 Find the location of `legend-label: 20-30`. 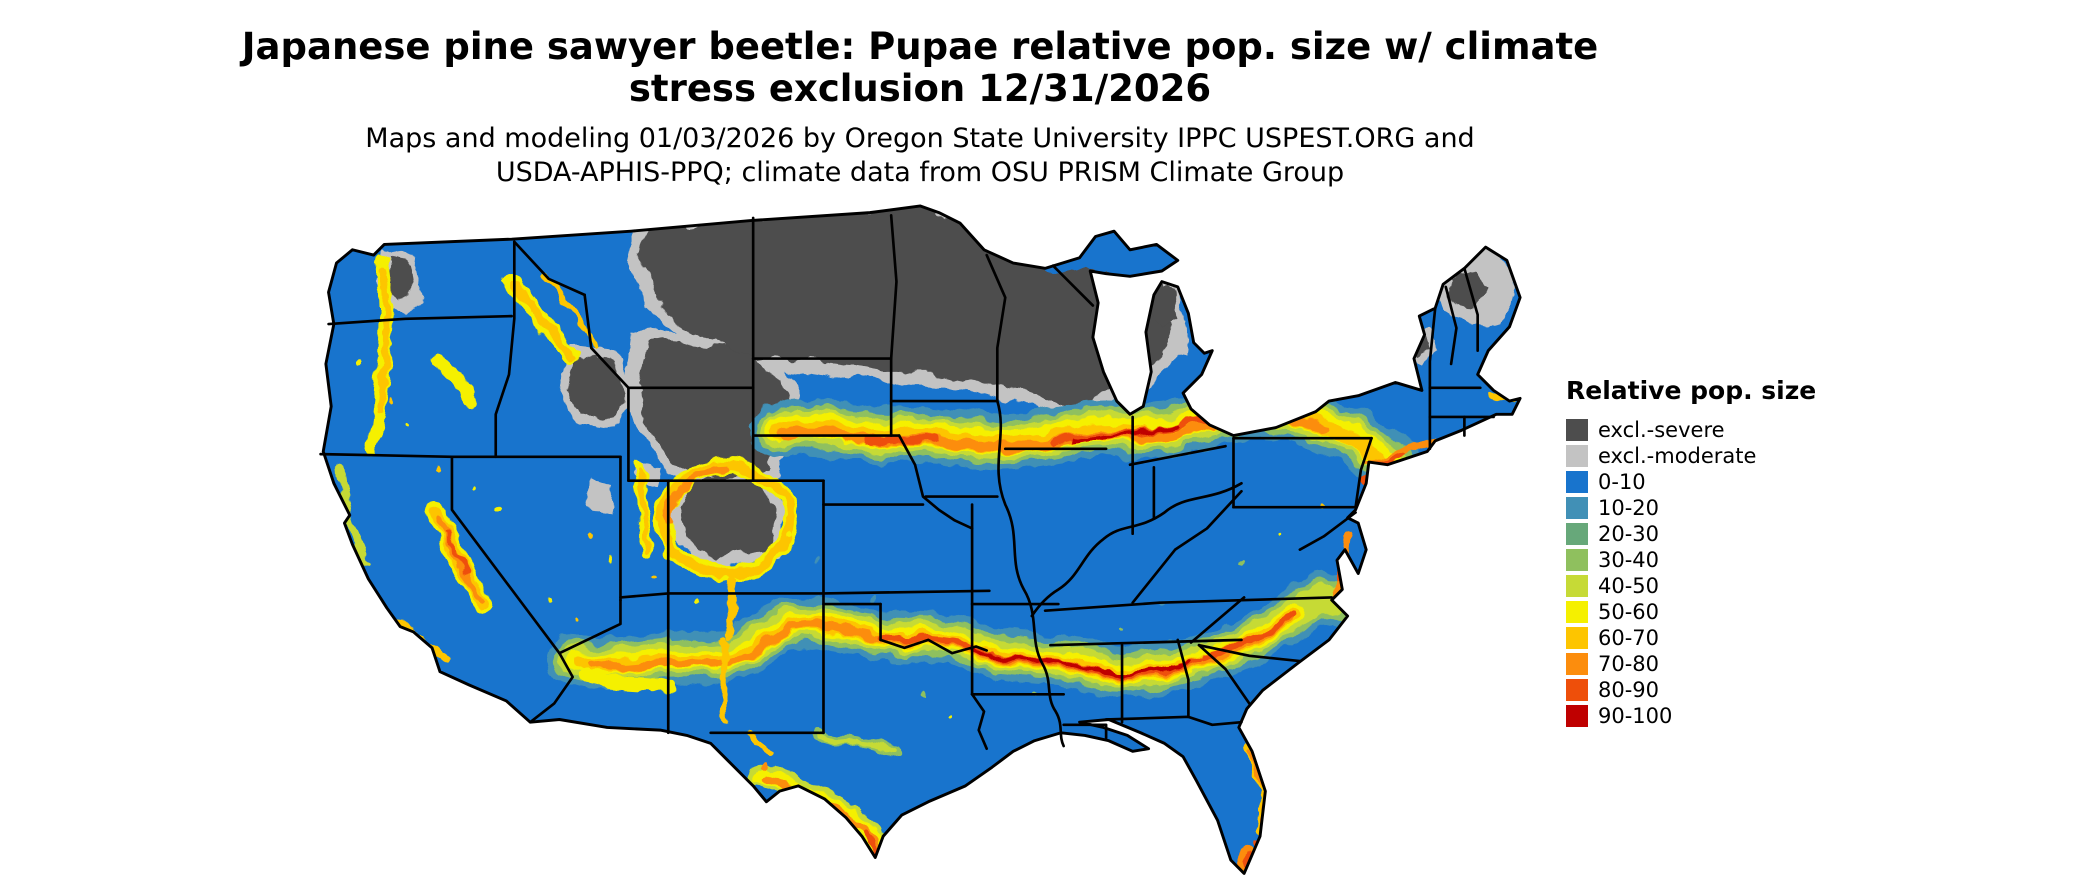

legend-label: 20-30 is located at coordinates (1629, 534).